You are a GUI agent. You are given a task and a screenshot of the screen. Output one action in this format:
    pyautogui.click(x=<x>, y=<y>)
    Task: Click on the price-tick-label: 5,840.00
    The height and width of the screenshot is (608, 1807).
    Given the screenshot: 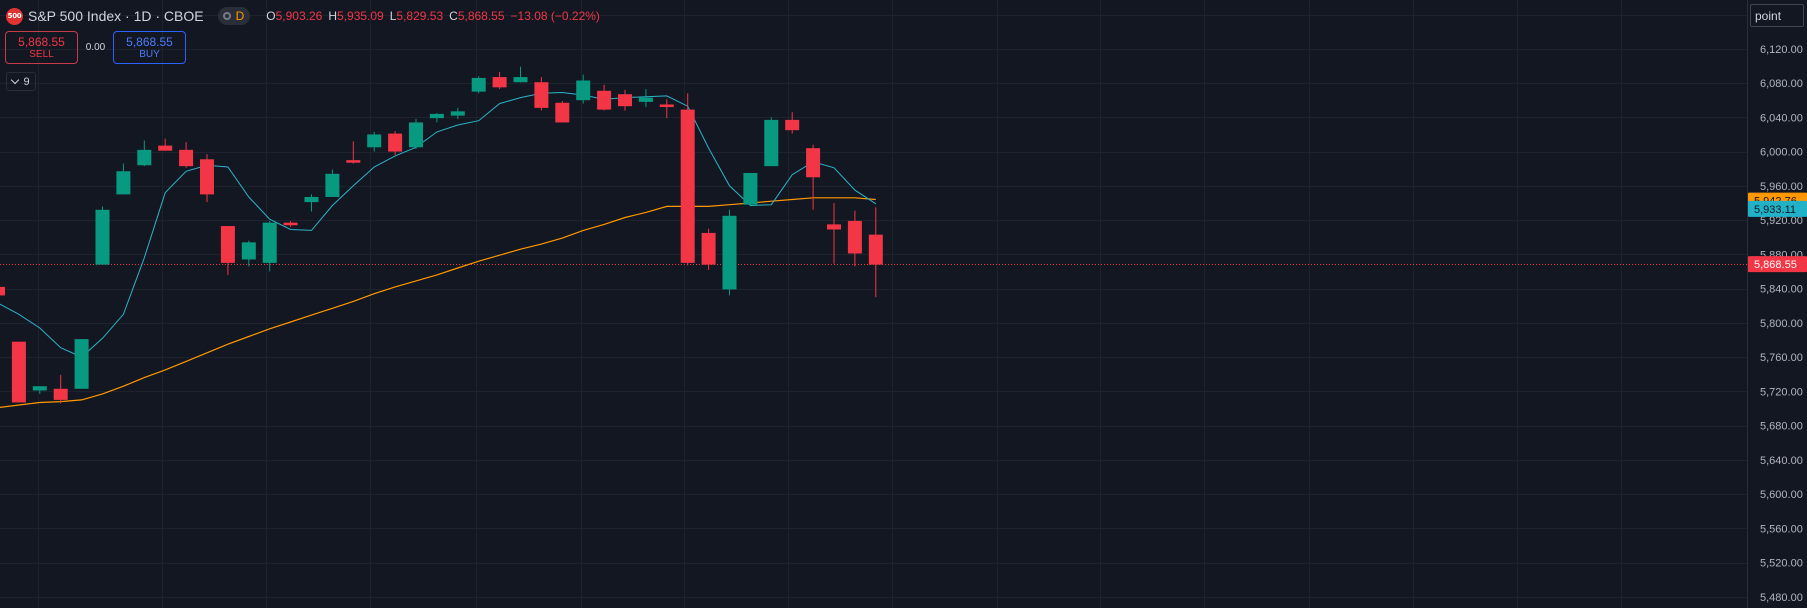 What is the action you would take?
    pyautogui.click(x=1781, y=290)
    